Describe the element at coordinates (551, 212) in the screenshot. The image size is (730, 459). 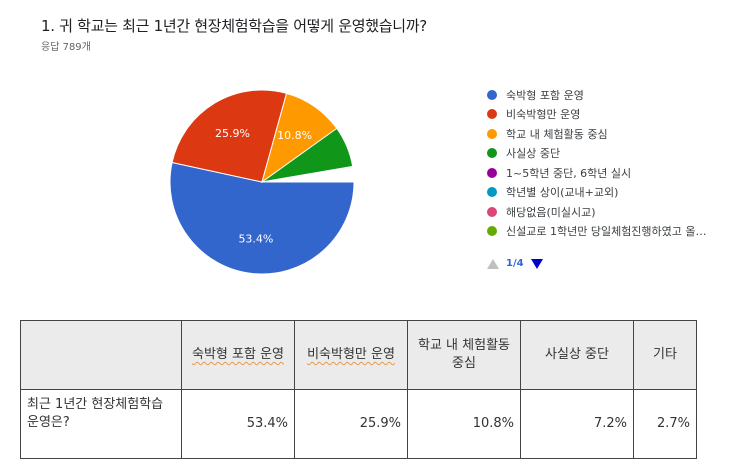
I see `legend-label: 해당없음(미실시교)` at that location.